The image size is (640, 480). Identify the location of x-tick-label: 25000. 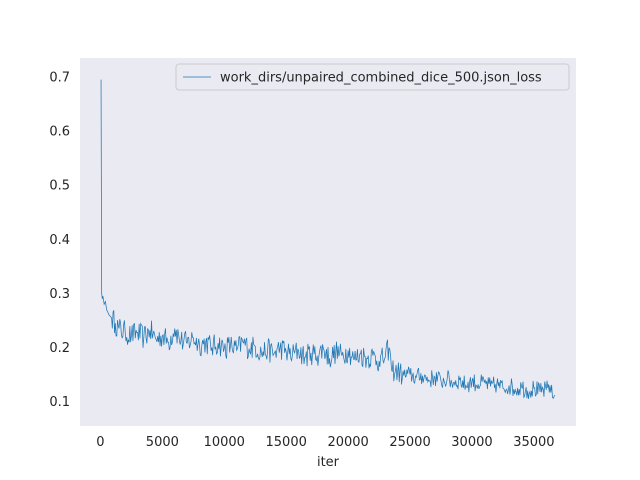
(409, 442).